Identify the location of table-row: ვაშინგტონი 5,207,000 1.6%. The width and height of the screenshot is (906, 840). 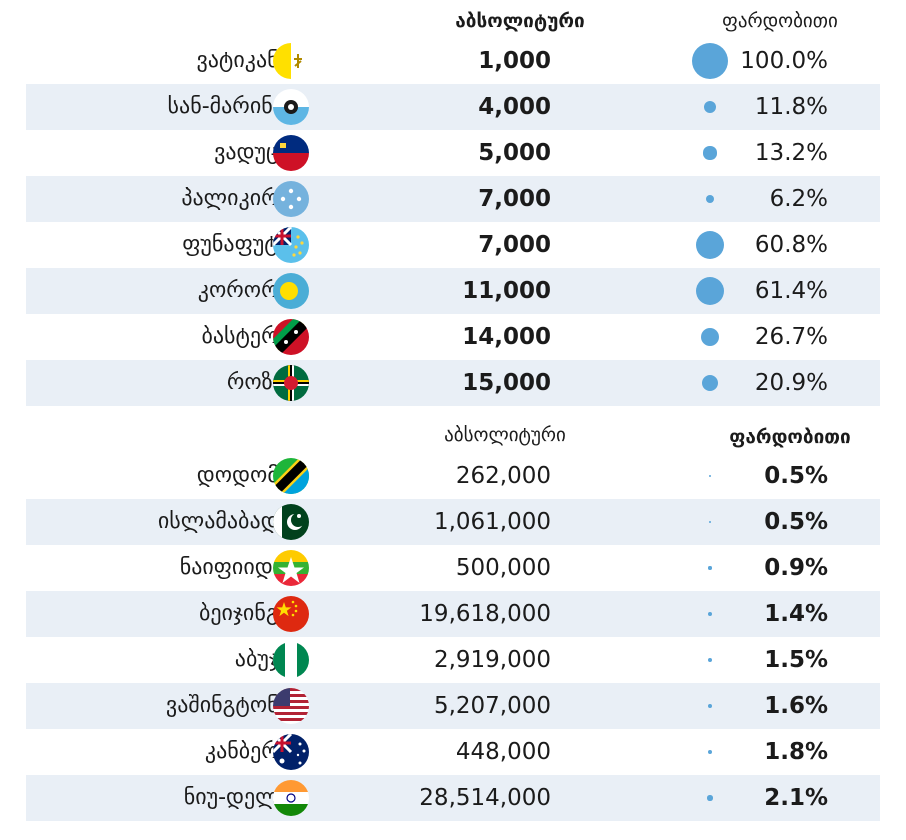
(453, 706).